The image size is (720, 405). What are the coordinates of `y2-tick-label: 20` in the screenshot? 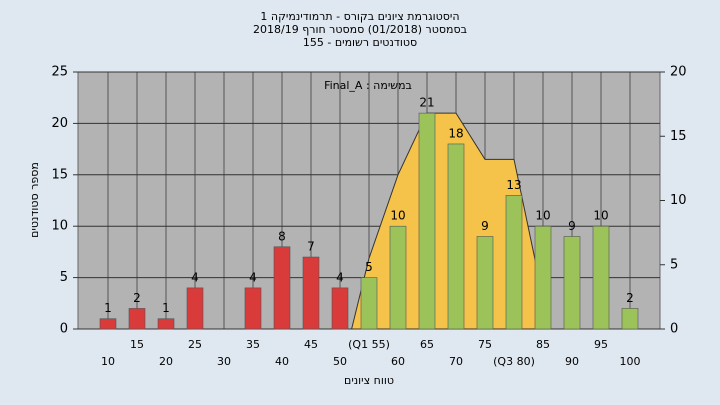 It's located at (678, 72).